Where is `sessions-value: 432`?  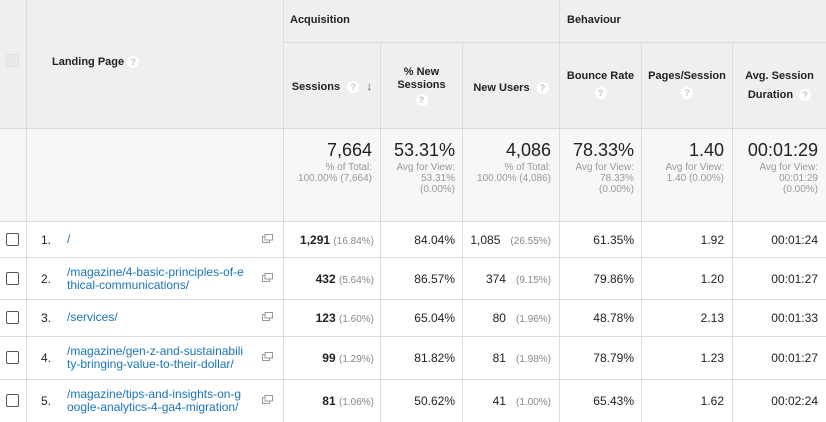
sessions-value: 432 is located at coordinates (325, 278).